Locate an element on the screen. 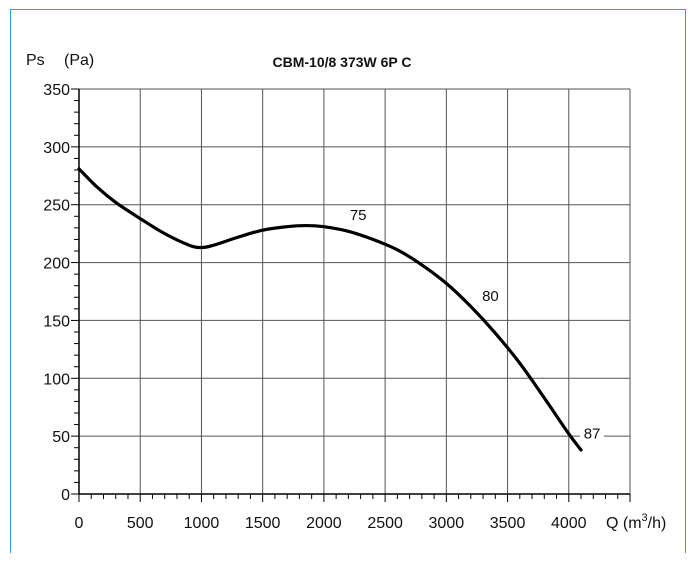  x-tick-label: 2500 is located at coordinates (385, 523).